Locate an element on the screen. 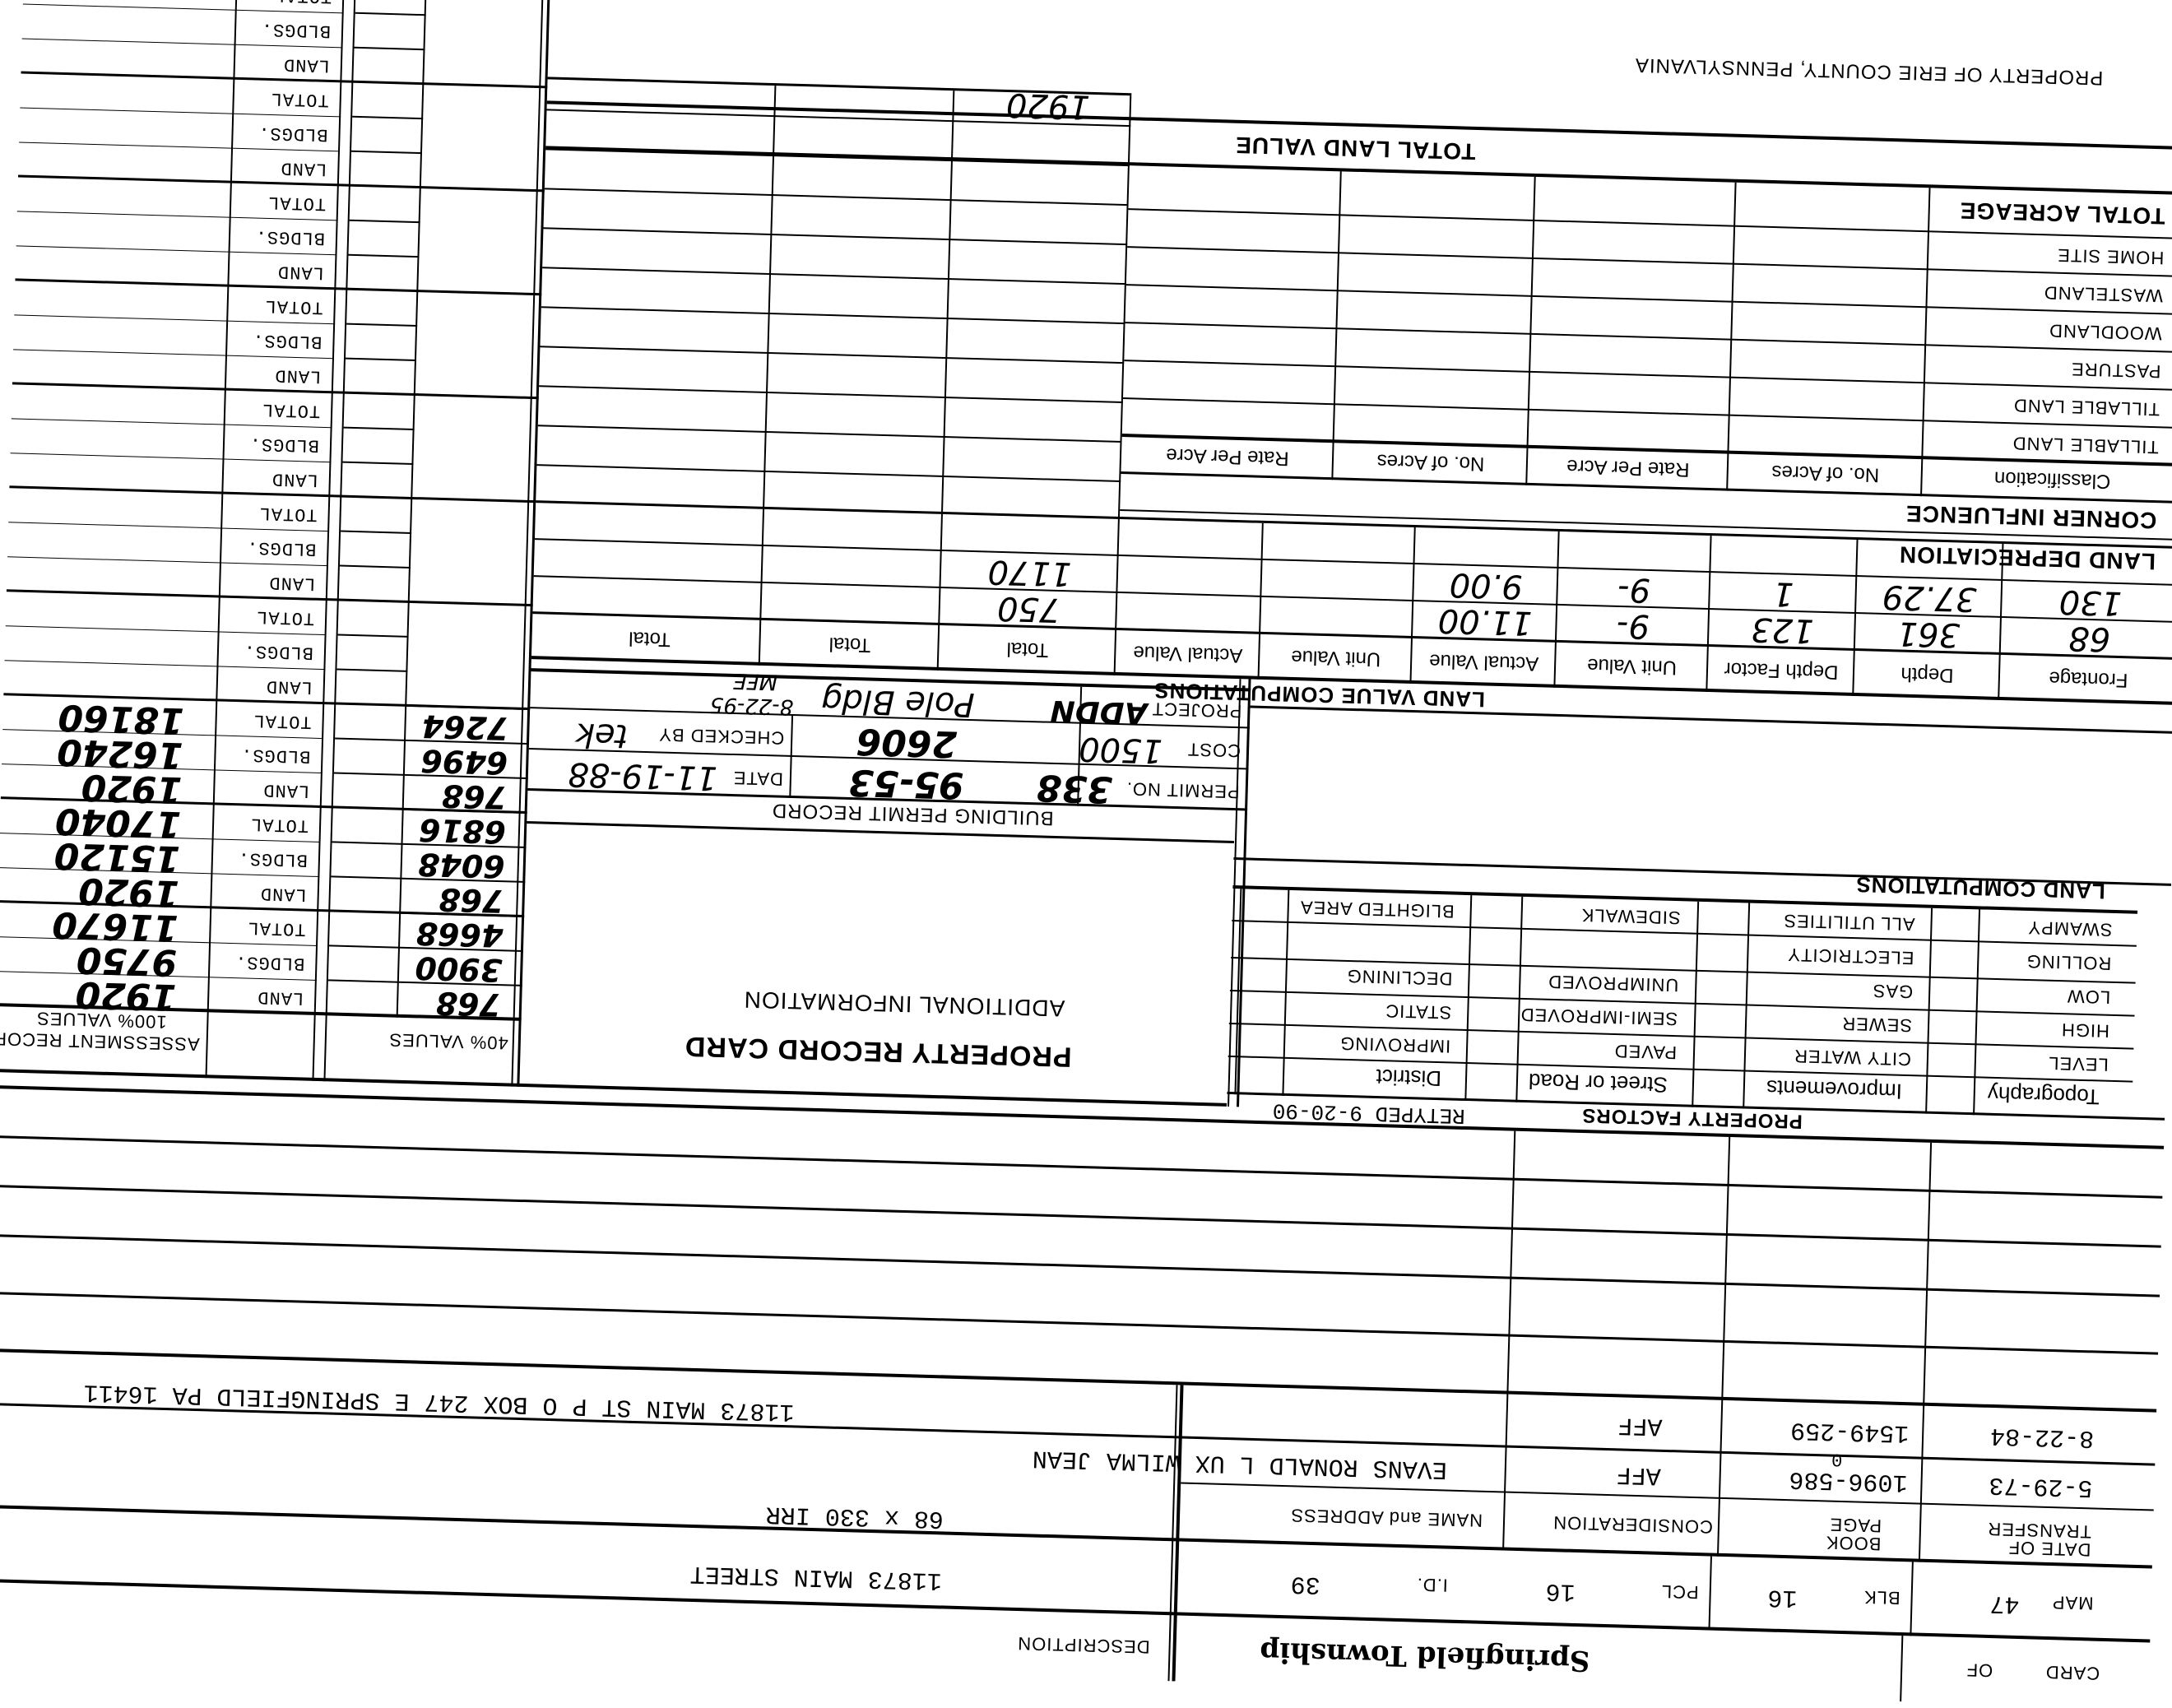 This screenshot has height=1708, width=2172. factor-option: ROLLING is located at coordinates (2069, 962).